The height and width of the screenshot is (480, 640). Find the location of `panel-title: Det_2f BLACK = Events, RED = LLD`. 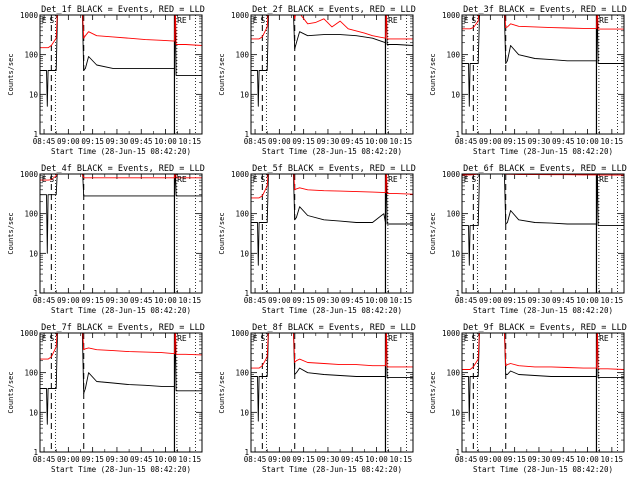

panel-title: Det_2f BLACK = Events, RED = LLD is located at coordinates (334, 10).